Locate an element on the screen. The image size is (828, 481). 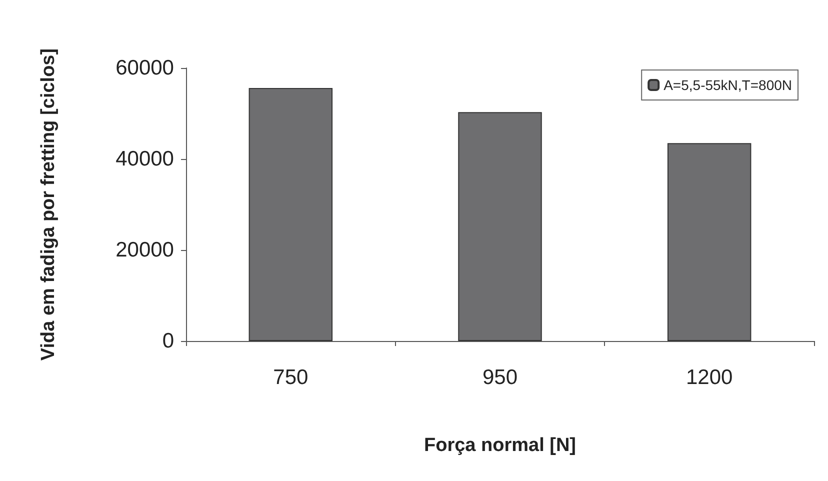
x-axis-title: Força normal [N] is located at coordinates (500, 445).